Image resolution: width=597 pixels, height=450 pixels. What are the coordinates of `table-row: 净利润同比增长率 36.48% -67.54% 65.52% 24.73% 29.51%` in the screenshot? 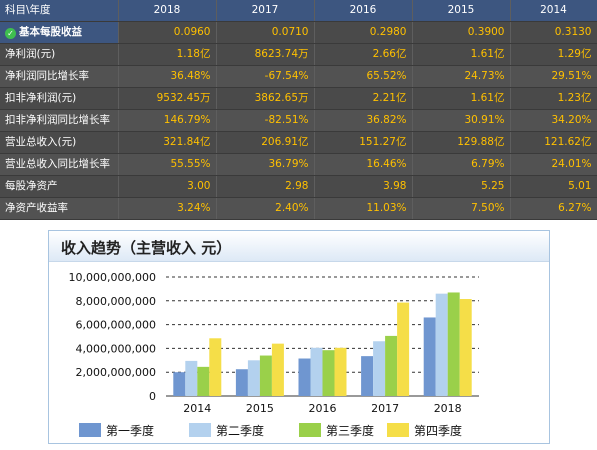 It's located at (298, 76).